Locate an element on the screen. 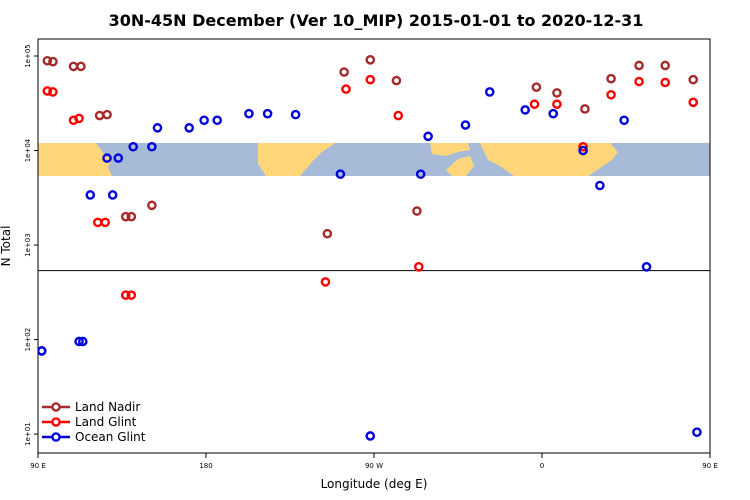 The height and width of the screenshot is (500, 750). land-glint-point: Land Glint: lon 497, N 300 is located at coordinates (125, 295).